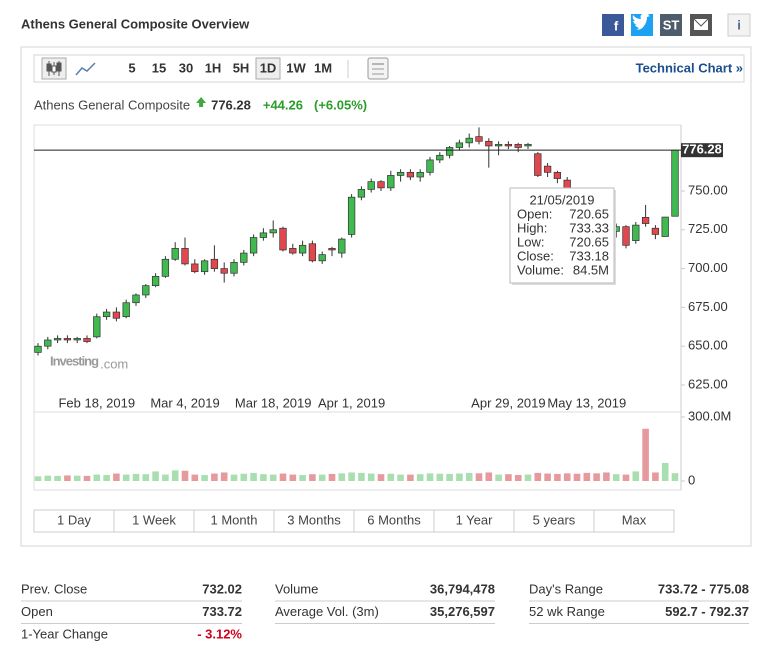 The width and height of the screenshot is (768, 656). I want to click on facebook-button, so click(613, 25).